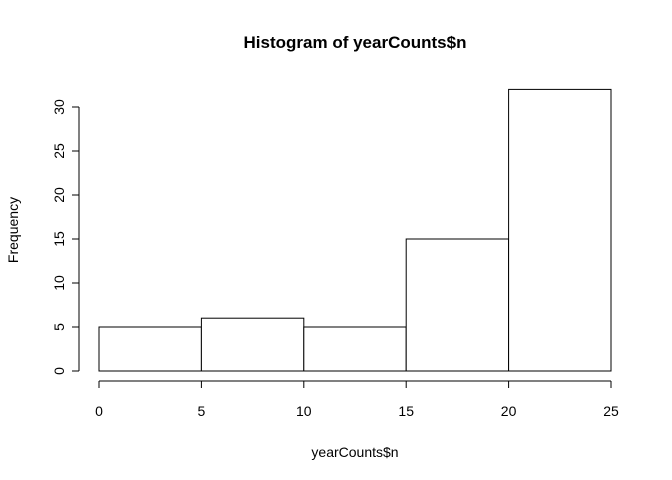 The height and width of the screenshot is (480, 672). What do you see at coordinates (59, 151) in the screenshot?
I see `y-tick-label-25: 25` at bounding box center [59, 151].